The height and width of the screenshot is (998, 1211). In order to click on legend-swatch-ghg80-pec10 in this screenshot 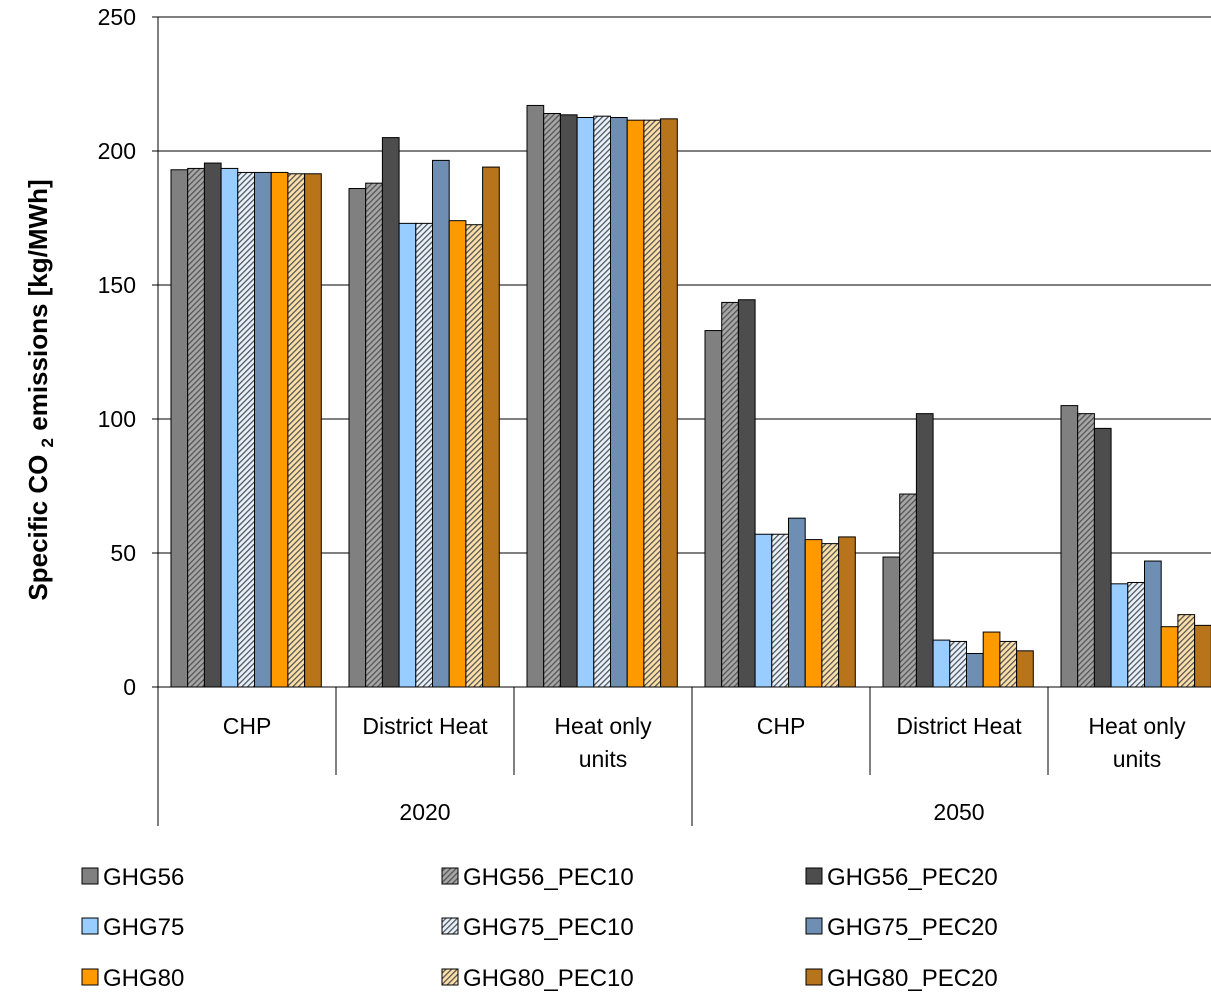, I will do `click(450, 977)`.